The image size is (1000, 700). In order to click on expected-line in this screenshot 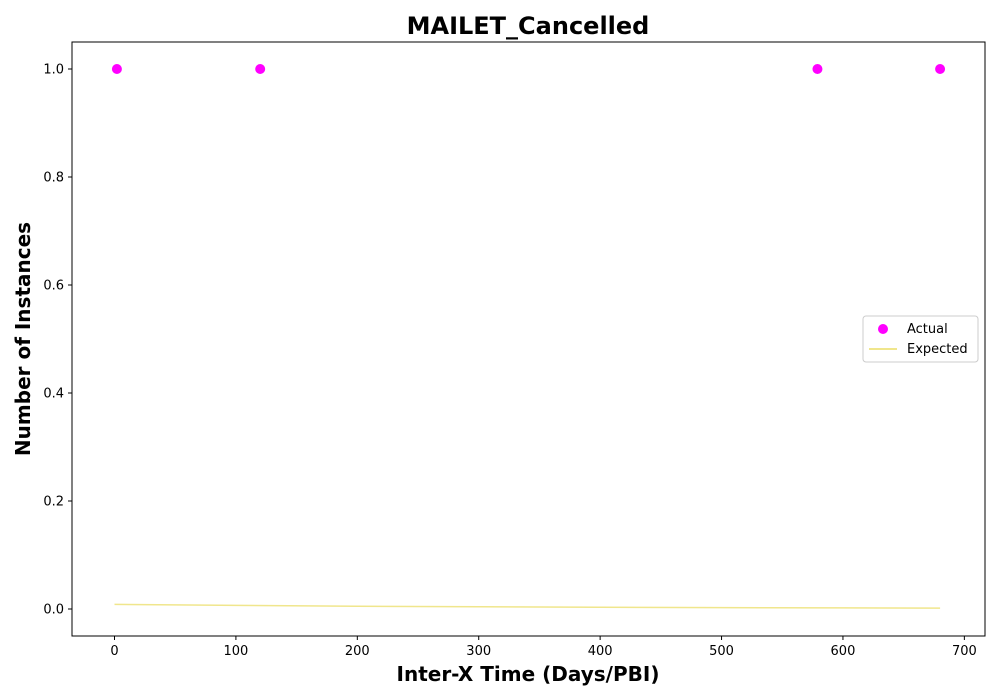, I will do `click(527, 606)`.